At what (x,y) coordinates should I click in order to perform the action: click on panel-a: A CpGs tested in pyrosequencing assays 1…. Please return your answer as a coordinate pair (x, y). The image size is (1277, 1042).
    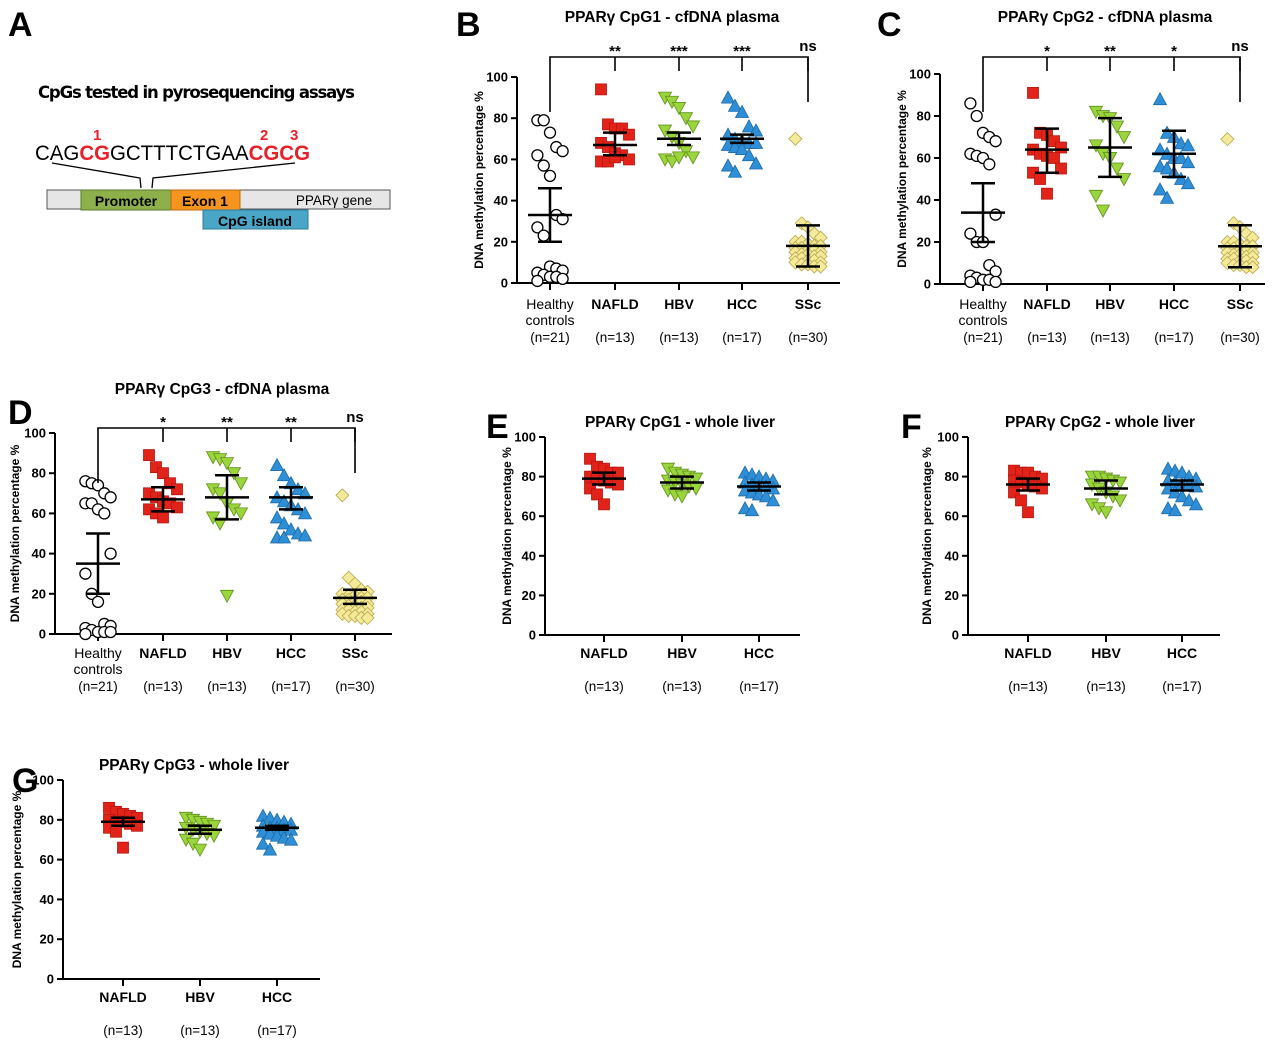
    Looking at the image, I should click on (199, 118).